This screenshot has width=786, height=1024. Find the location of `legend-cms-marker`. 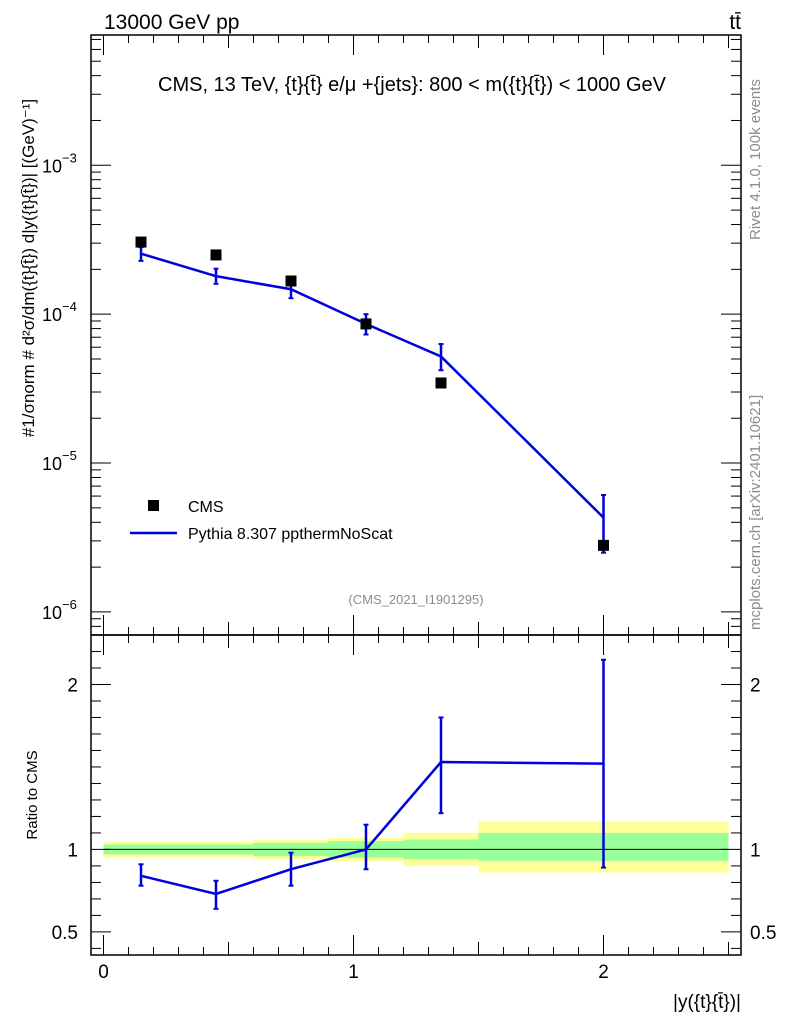

legend-cms-marker is located at coordinates (153, 505).